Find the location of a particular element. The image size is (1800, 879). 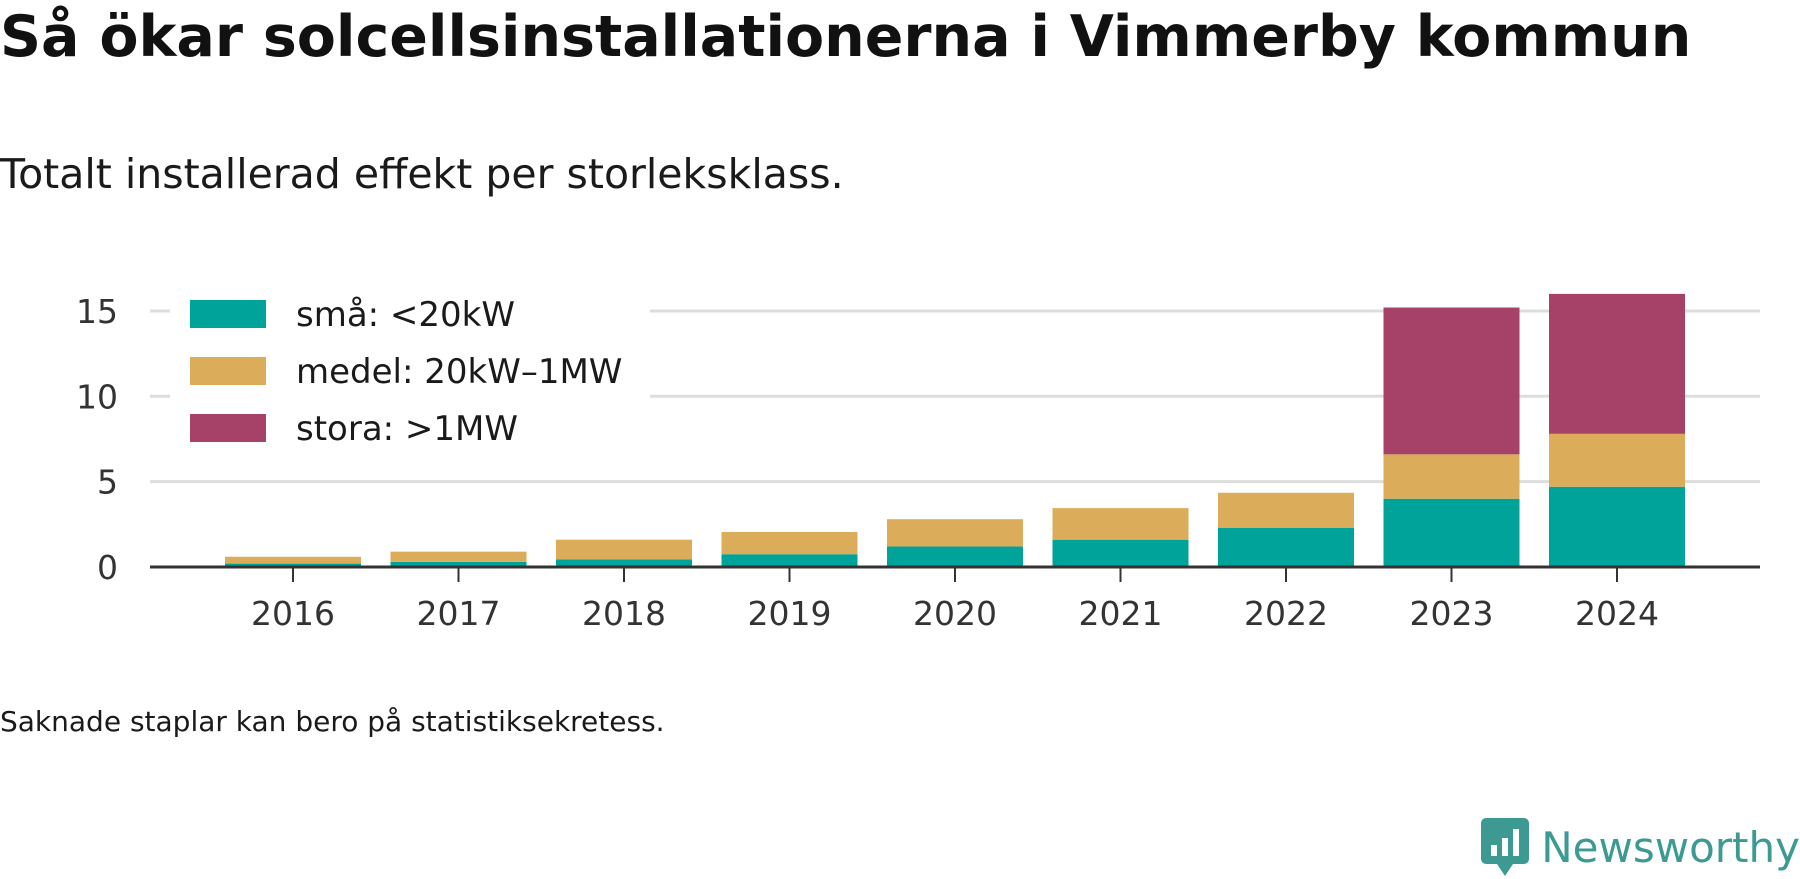

x-tick-label: 2017 is located at coordinates (459, 613).